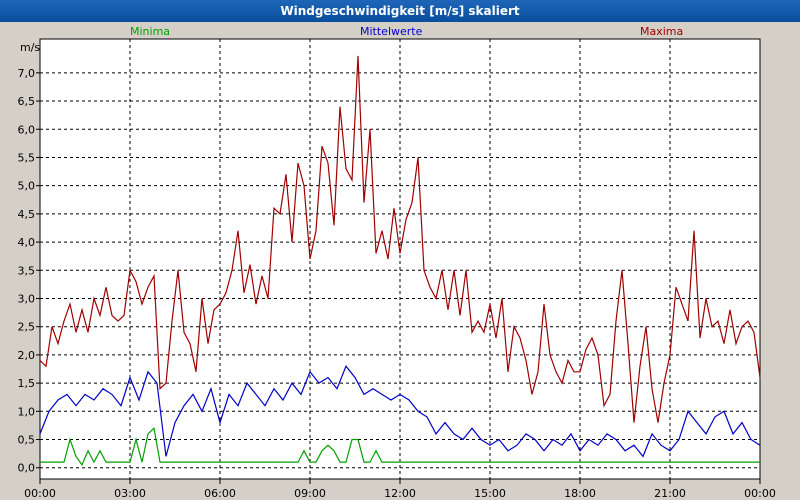  Describe the element at coordinates (661, 31) in the screenshot. I see `legend-maxima: Maxima` at that location.